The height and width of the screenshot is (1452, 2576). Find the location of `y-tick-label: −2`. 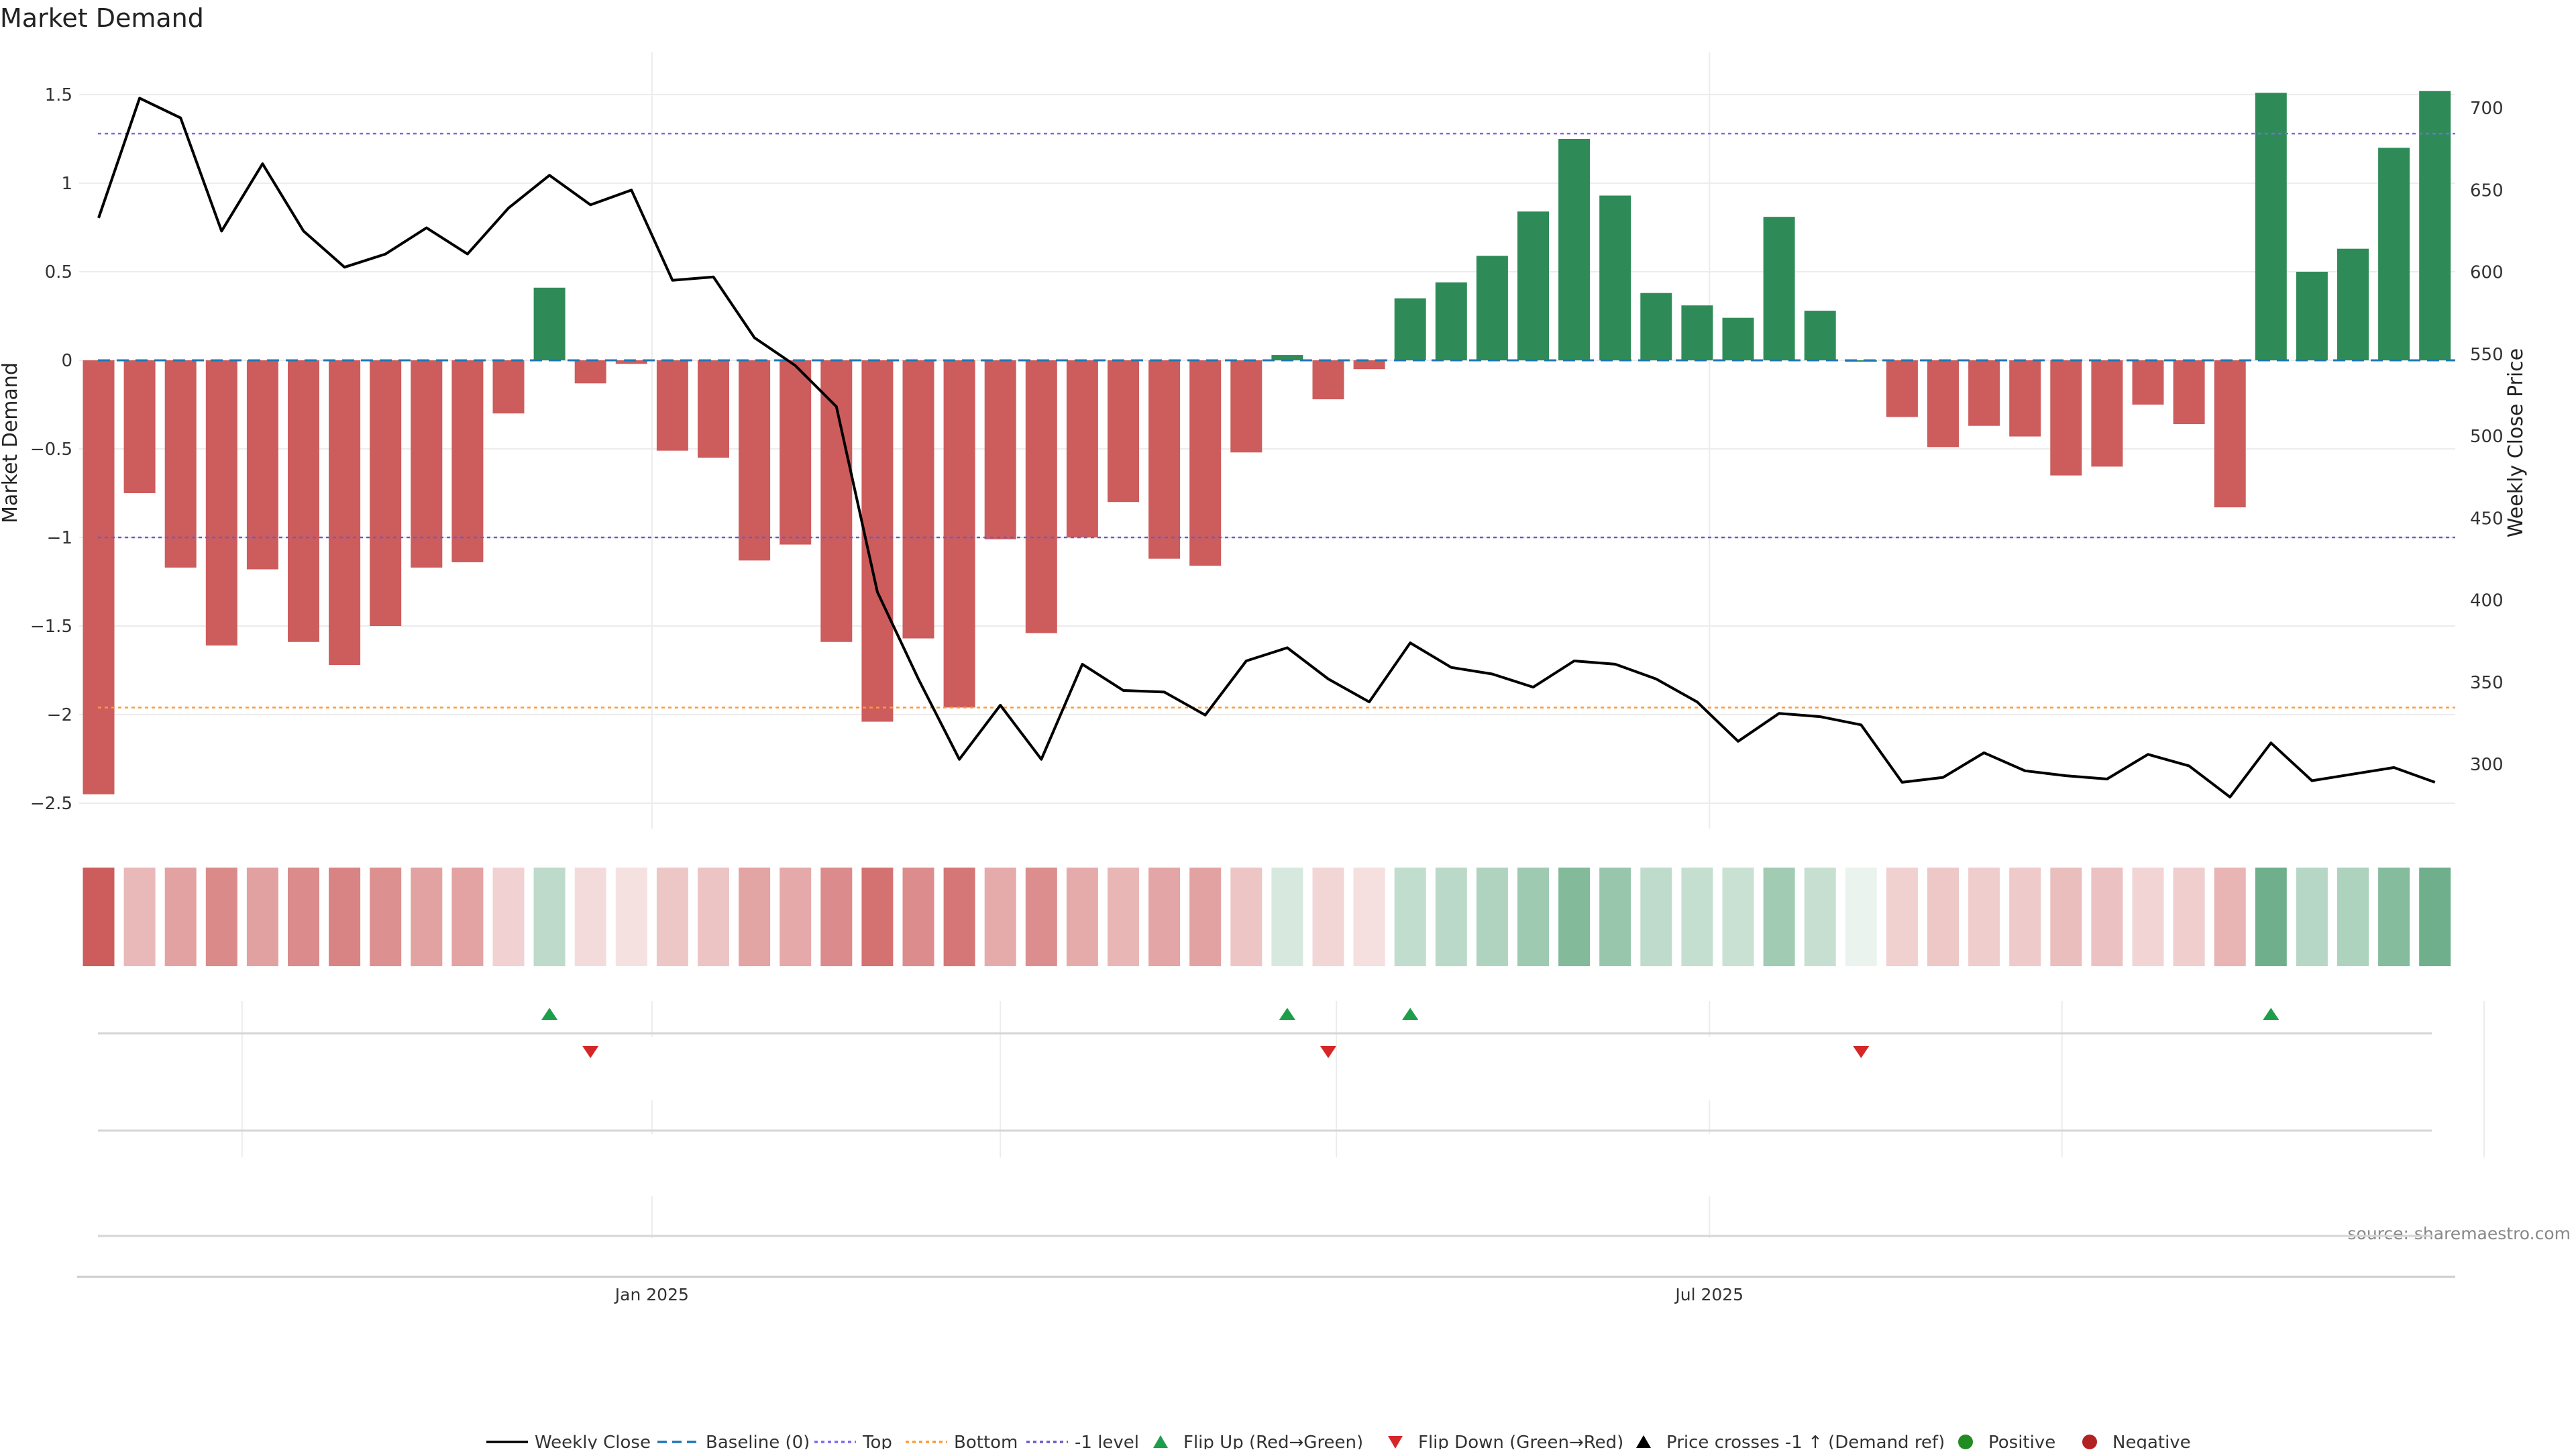

y-tick-label: −2 is located at coordinates (59, 715).